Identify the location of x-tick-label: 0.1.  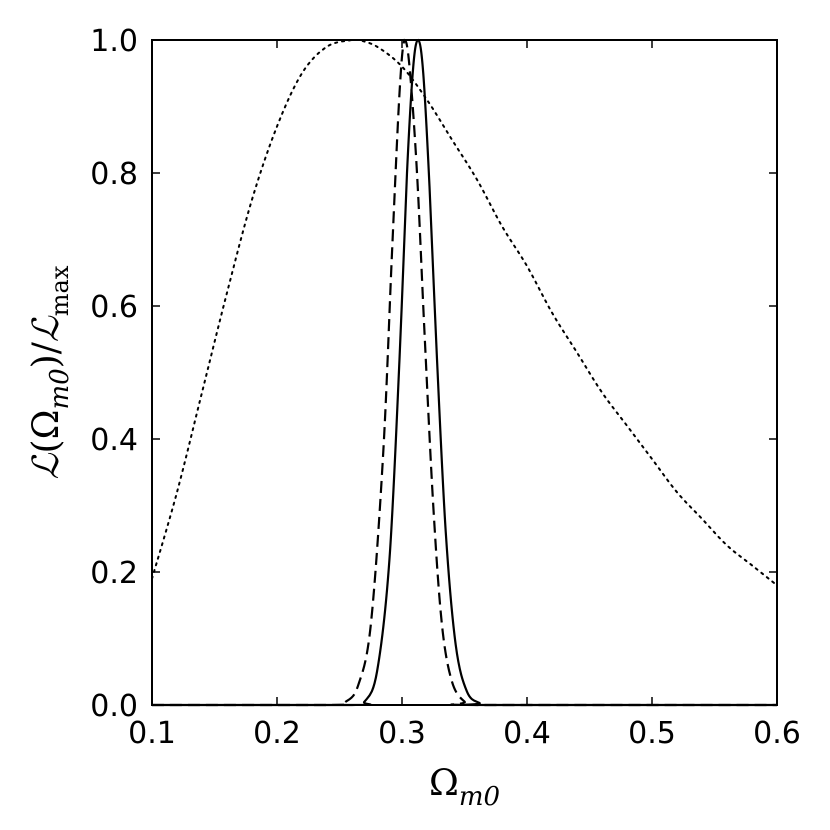
(152, 733).